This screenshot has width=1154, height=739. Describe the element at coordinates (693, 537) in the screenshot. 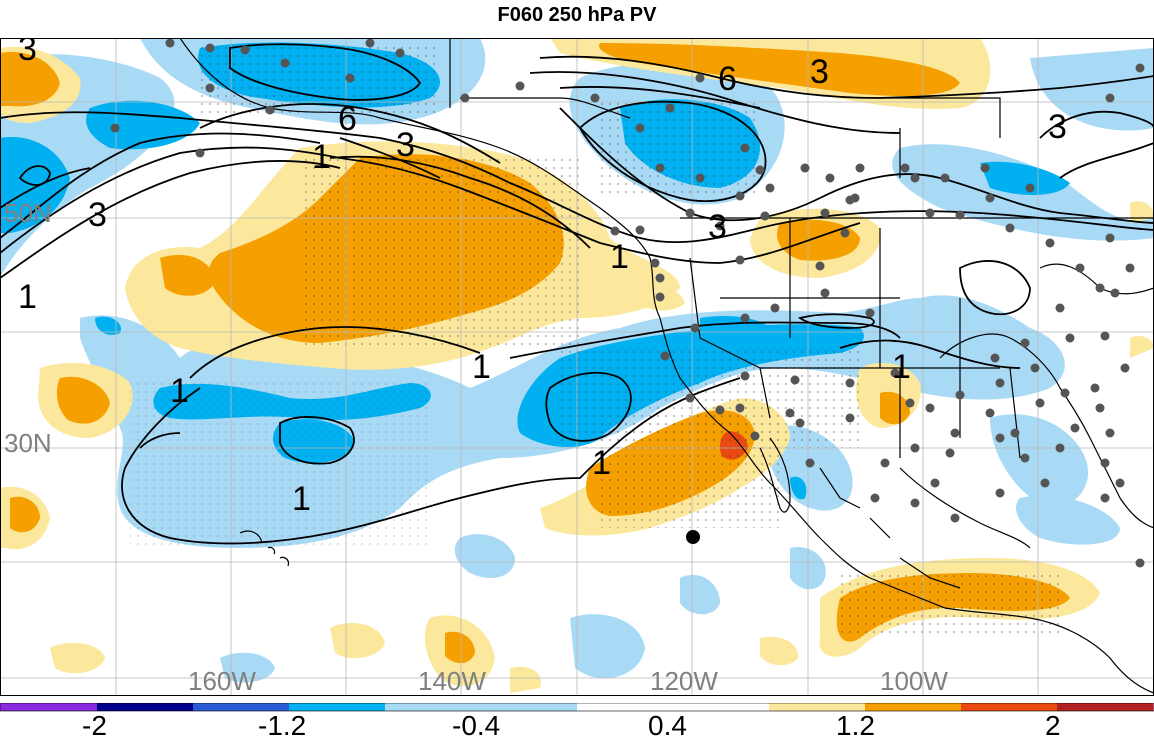

I see `station-marker` at that location.